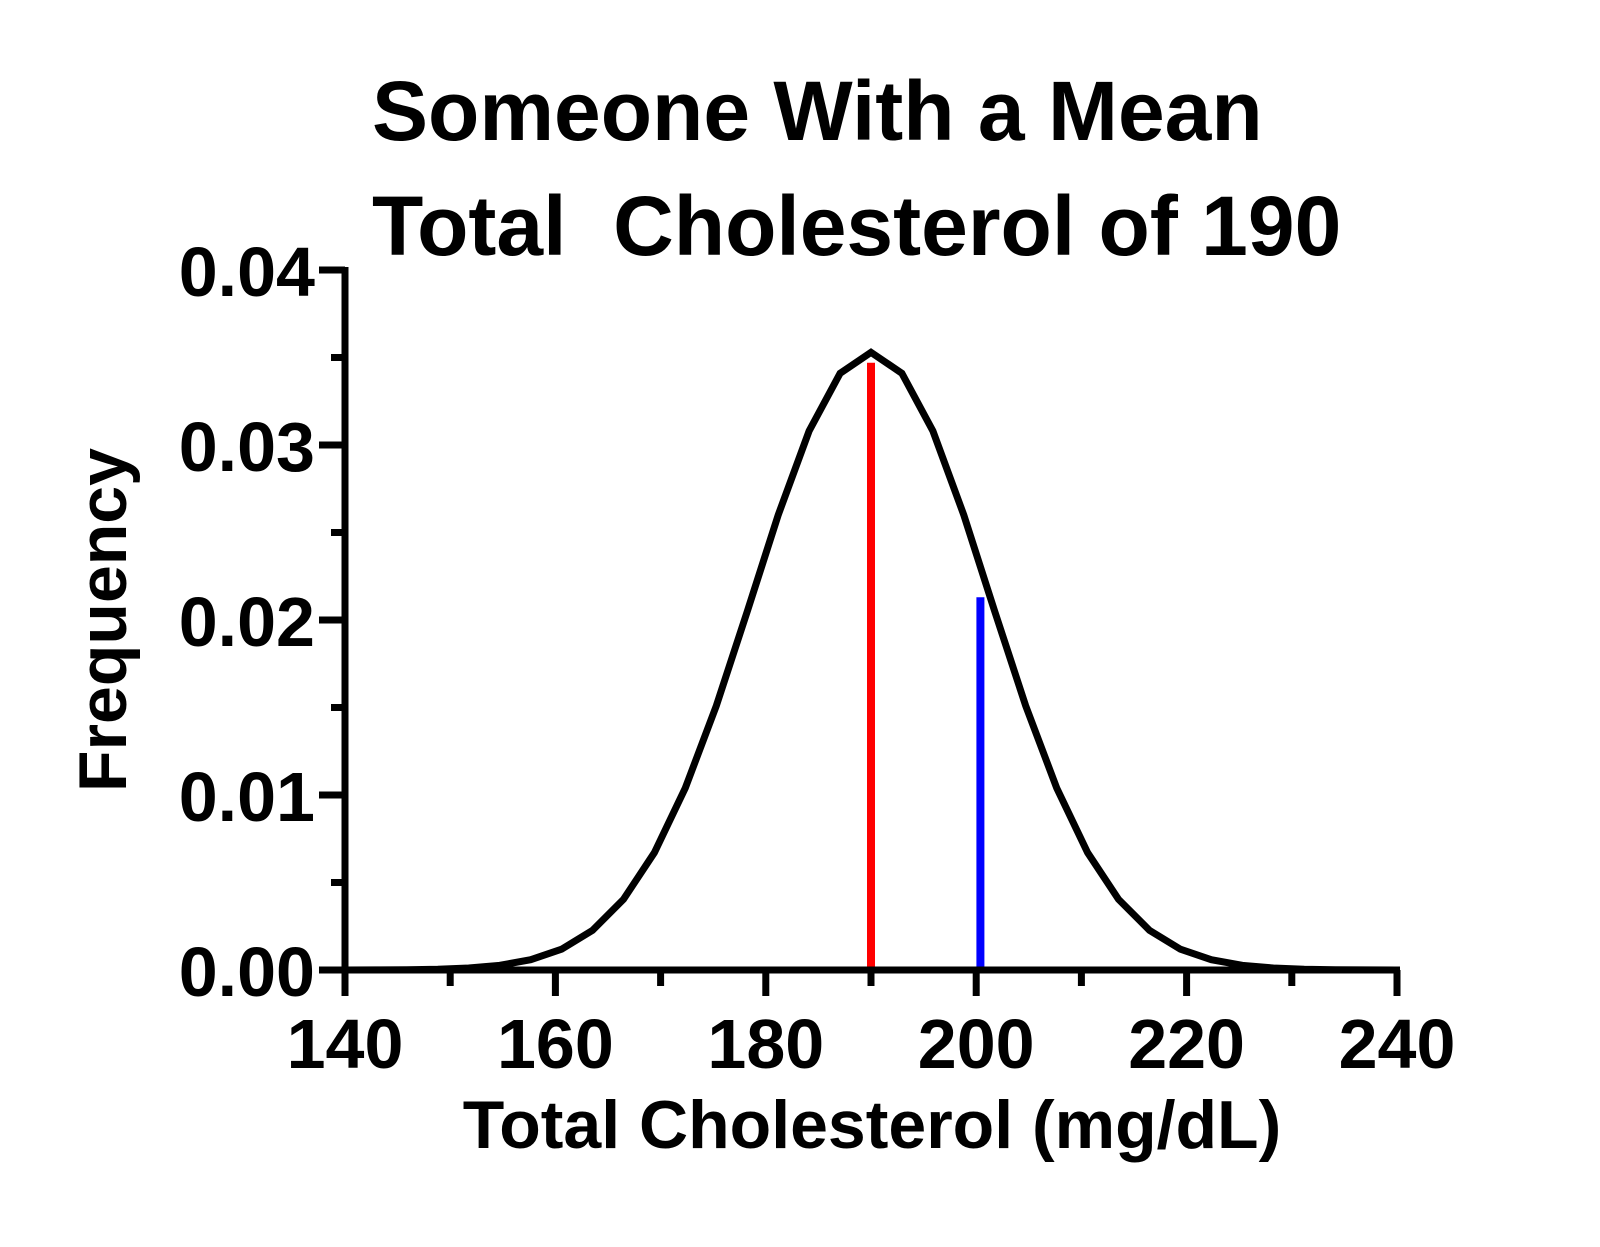  Describe the element at coordinates (247, 972) in the screenshot. I see `y-tick-label: 0.00` at that location.